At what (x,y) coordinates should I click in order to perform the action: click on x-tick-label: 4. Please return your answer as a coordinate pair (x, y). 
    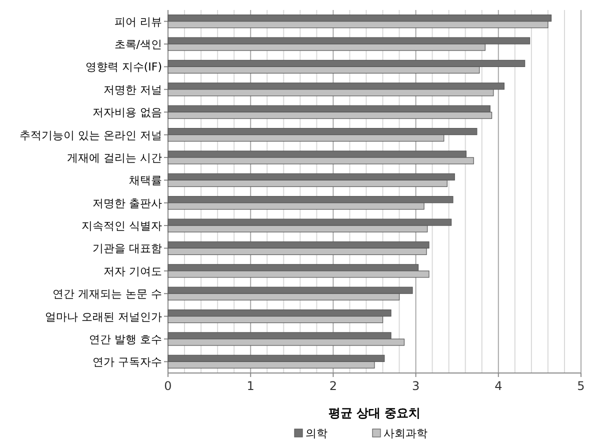
    Looking at the image, I should click on (498, 386).